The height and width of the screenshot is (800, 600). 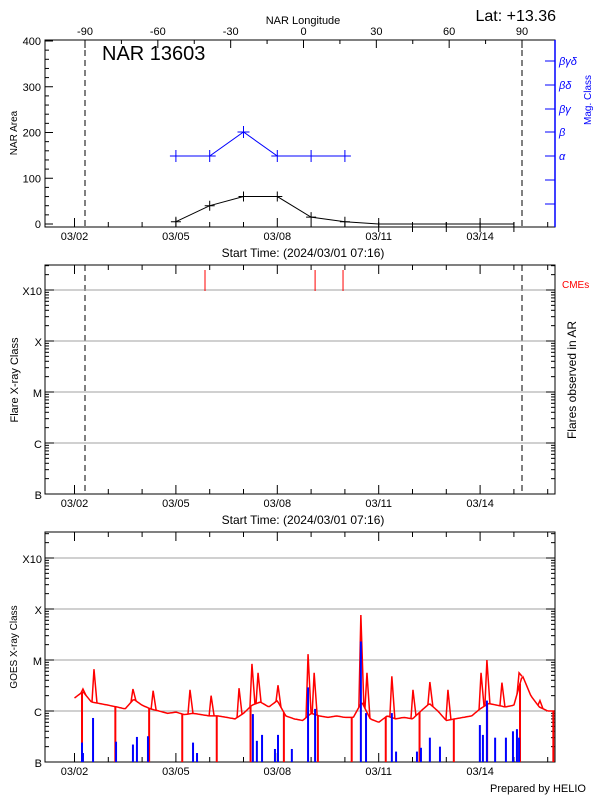 I want to click on magclass-tick-label: β, so click(x=562, y=133).